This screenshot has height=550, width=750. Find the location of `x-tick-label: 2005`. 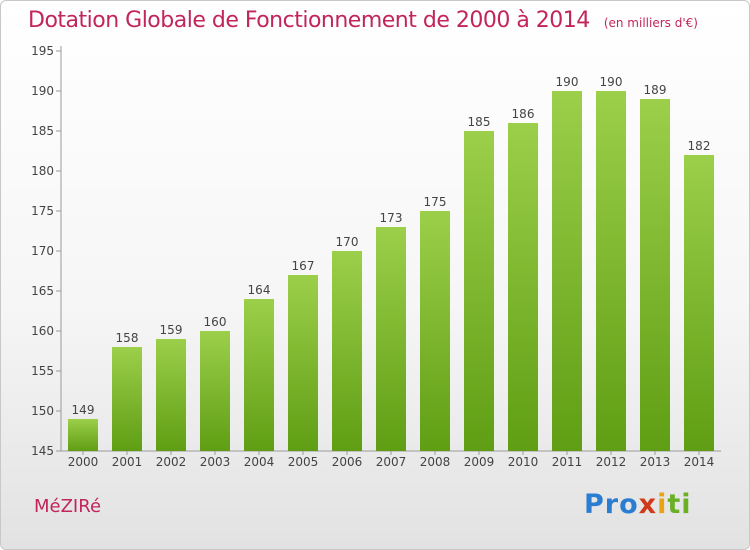

x-tick-label: 2005 is located at coordinates (303, 462).